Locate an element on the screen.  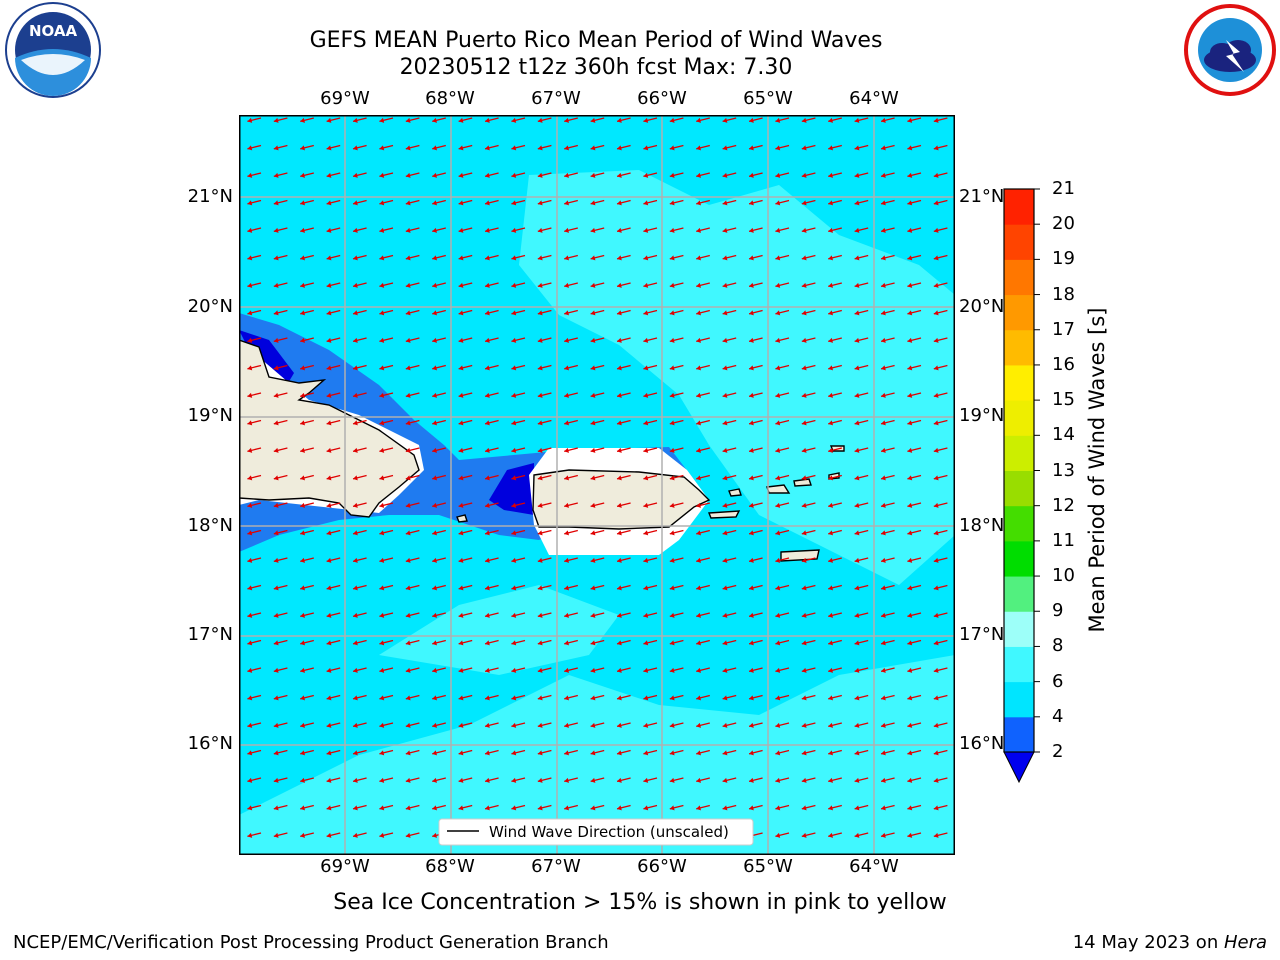
lon-label: 69°W is located at coordinates (345, 866).